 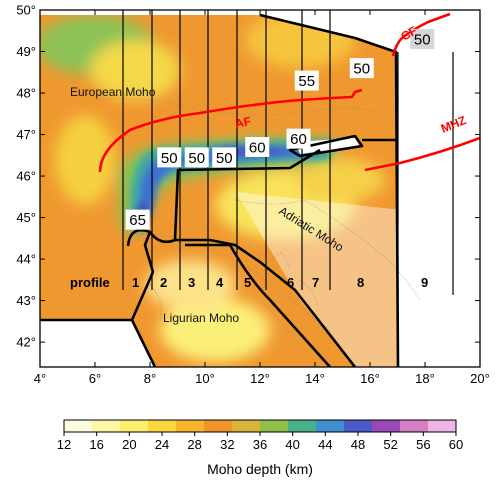 What do you see at coordinates (247, 282) in the screenshot?
I see `profile-number-label: 5` at bounding box center [247, 282].